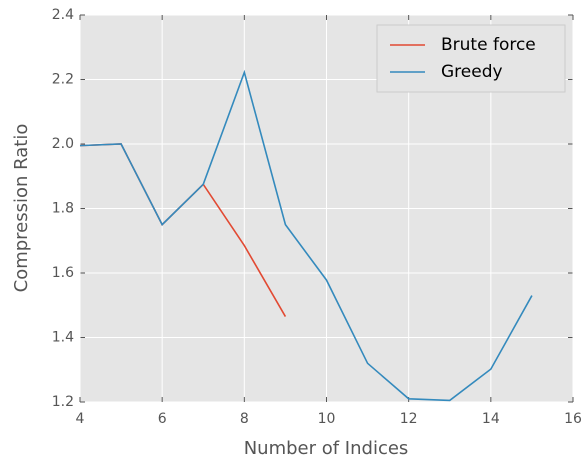 Image resolution: width=584 pixels, height=459 pixels. I want to click on y-axis-label: Compression Ratio, so click(21, 208).